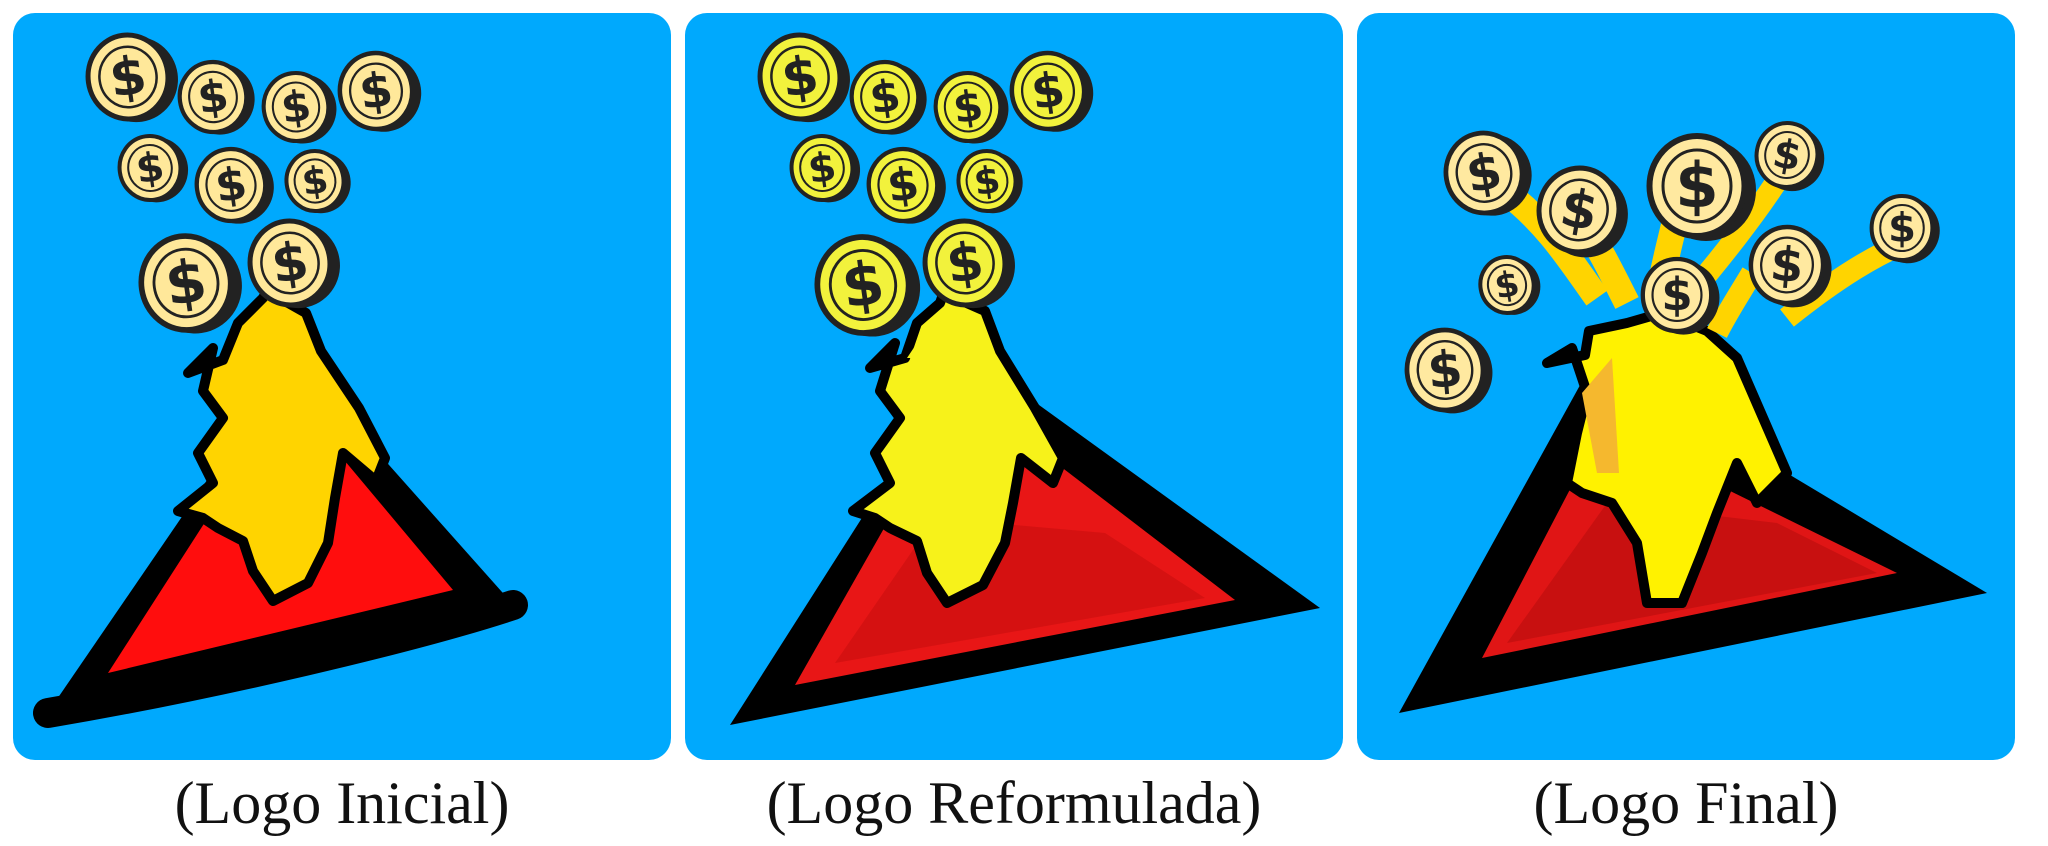 The height and width of the screenshot is (846, 2048). What do you see at coordinates (1014, 803) in the screenshot?
I see `caption-logo-reformulada: (Logo Reformulada)` at bounding box center [1014, 803].